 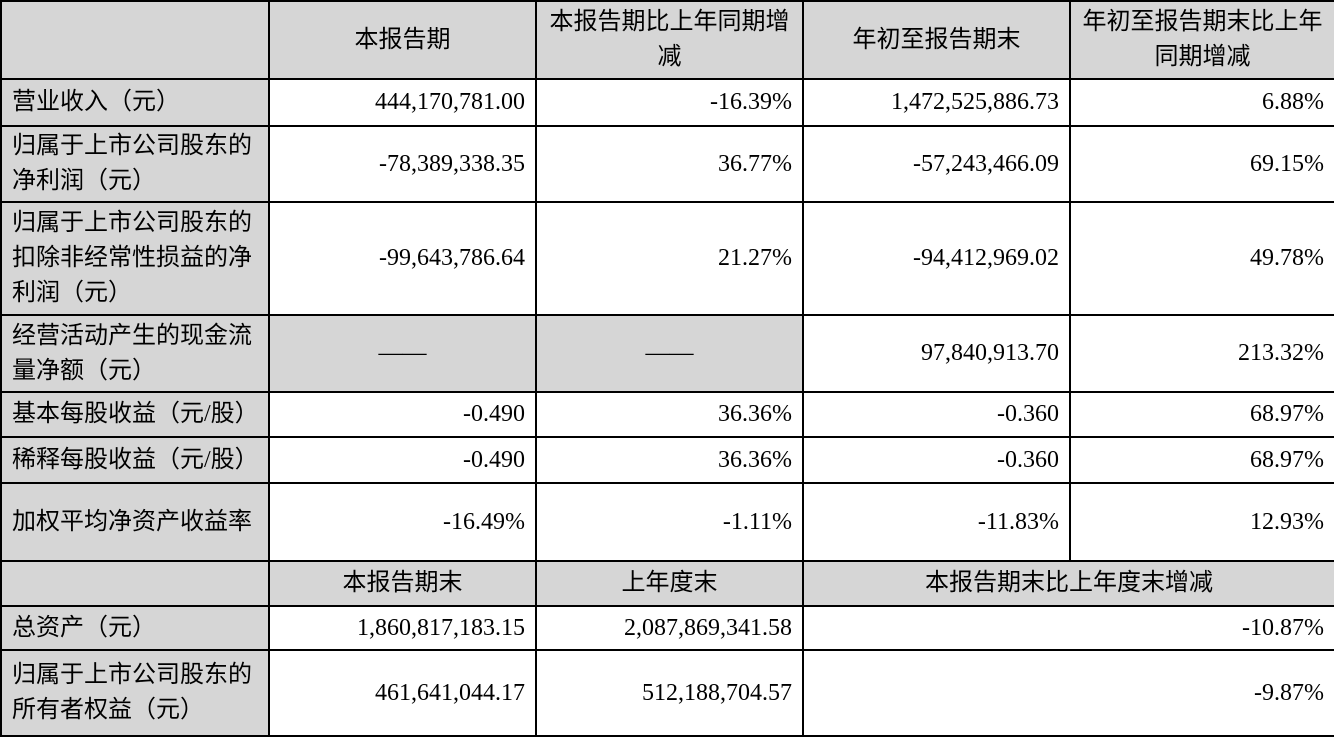 What do you see at coordinates (1201, 522) in the screenshot?
I see `value-cell: 12.93%` at bounding box center [1201, 522].